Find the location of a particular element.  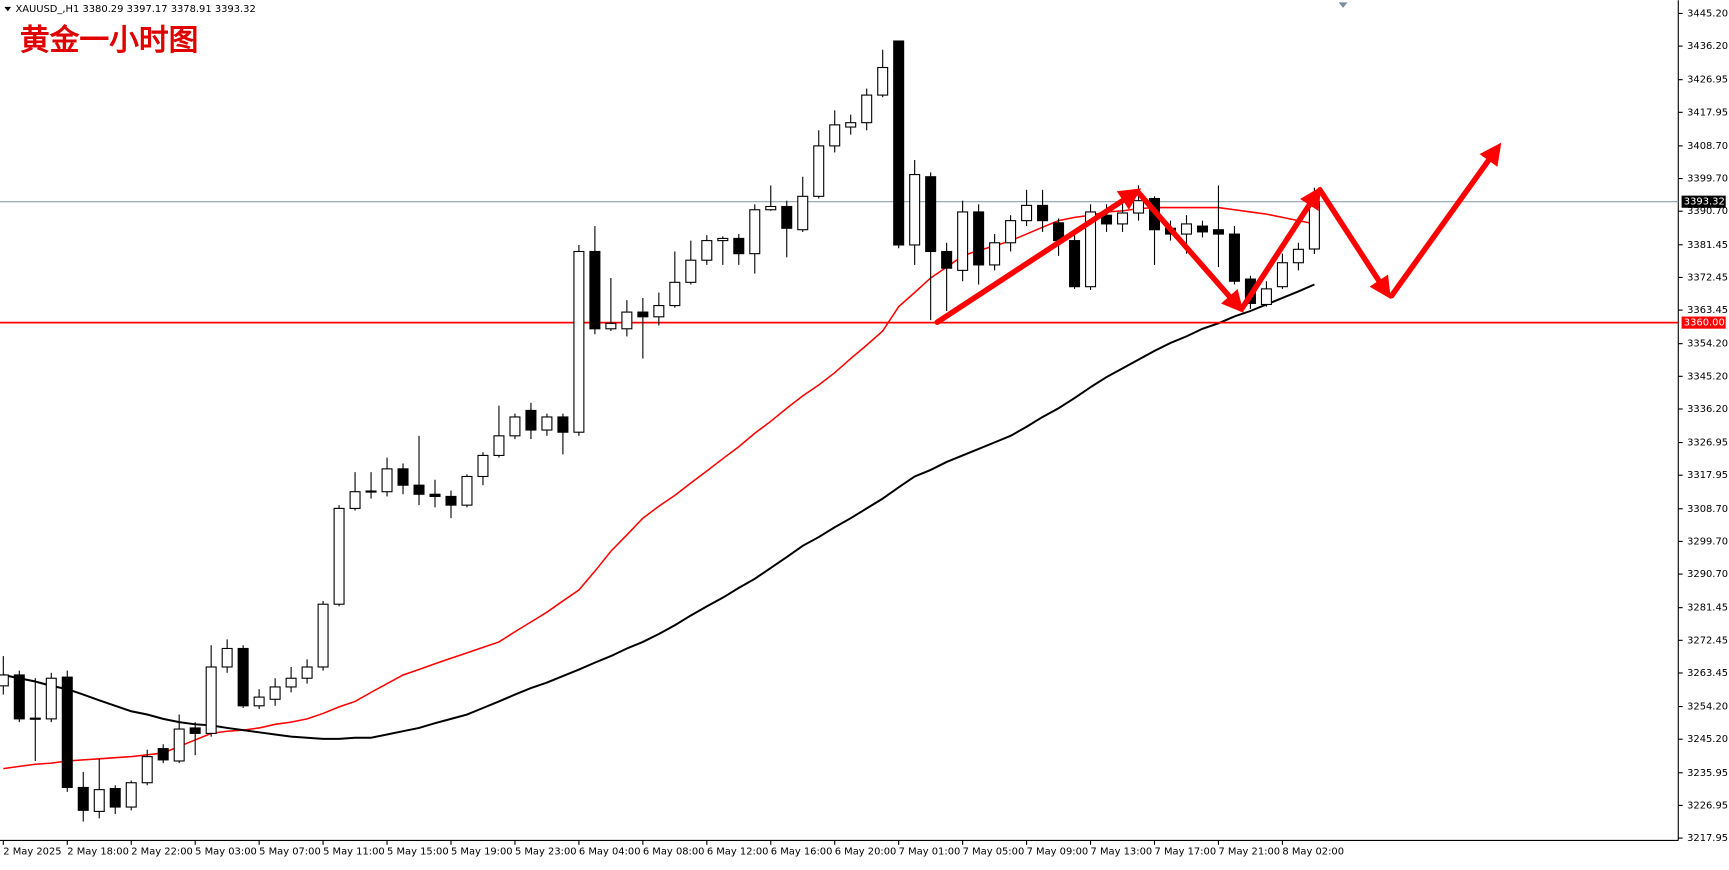

y-tick-label: 3363.45 is located at coordinates (1707, 310).